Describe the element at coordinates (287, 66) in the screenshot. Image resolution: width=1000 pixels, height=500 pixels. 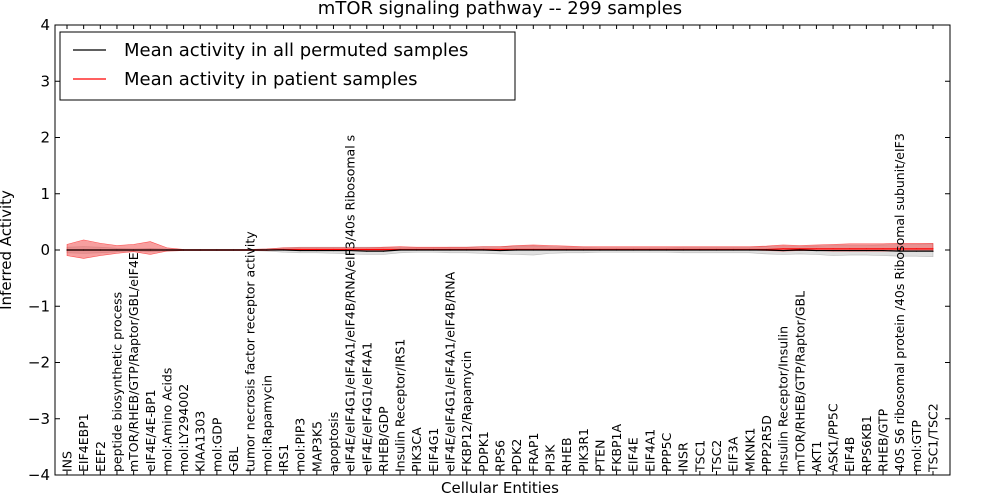
I see `legend-box` at that location.